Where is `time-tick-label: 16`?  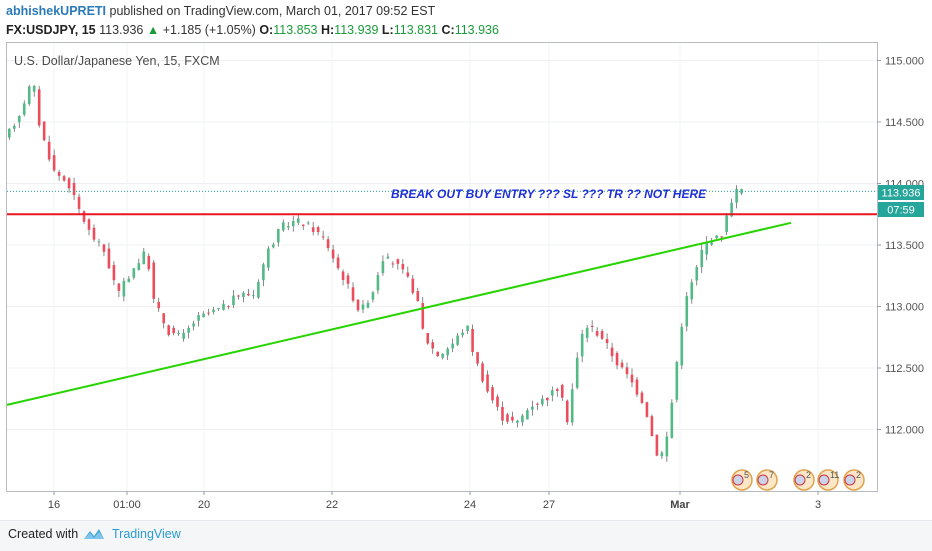 time-tick-label: 16 is located at coordinates (54, 505).